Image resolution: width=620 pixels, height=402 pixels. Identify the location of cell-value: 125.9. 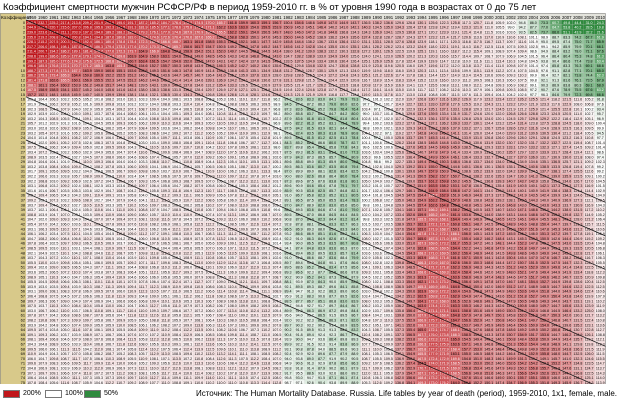
(332, 71).